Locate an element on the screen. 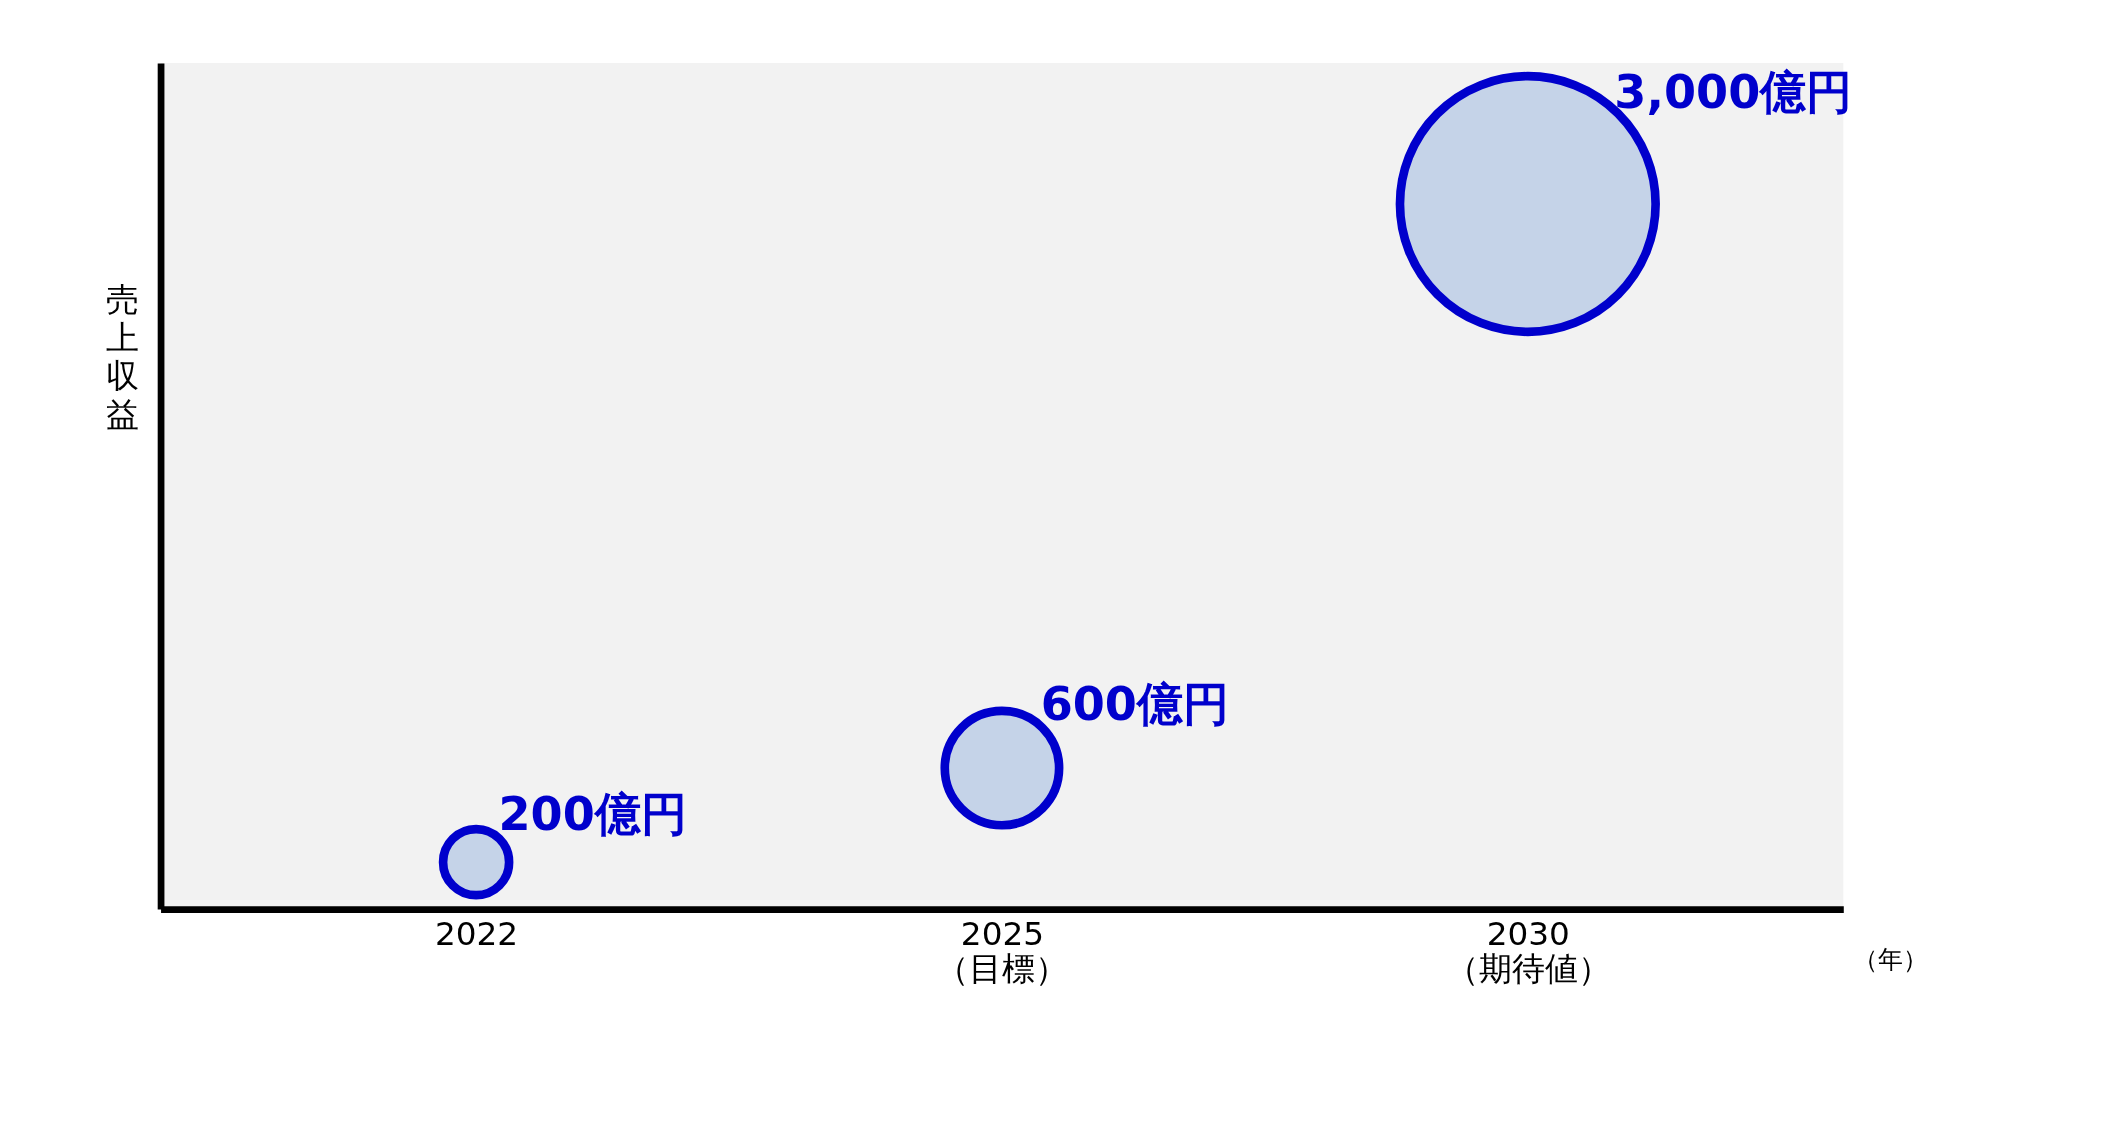  category-label: 2030 （期待値） is located at coordinates (1528, 951).